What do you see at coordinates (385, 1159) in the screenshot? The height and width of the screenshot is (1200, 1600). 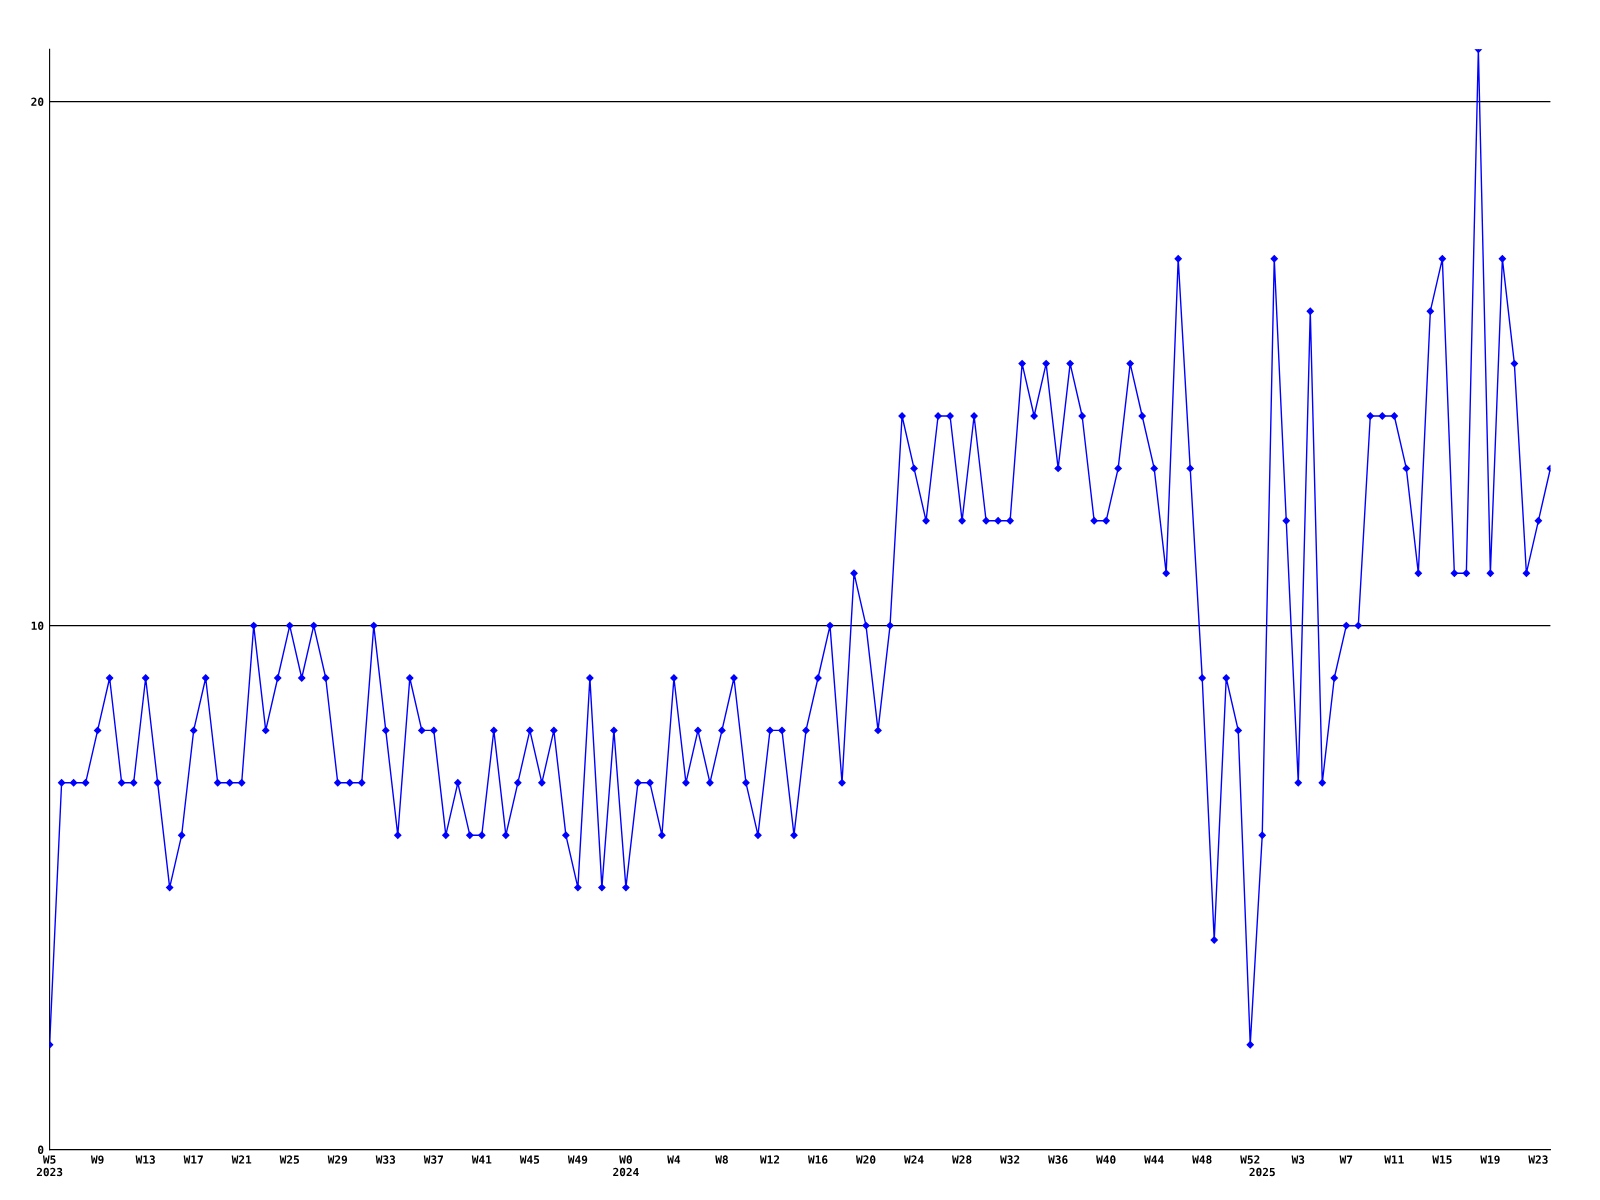 I see `x-tick-label: W33` at bounding box center [385, 1159].